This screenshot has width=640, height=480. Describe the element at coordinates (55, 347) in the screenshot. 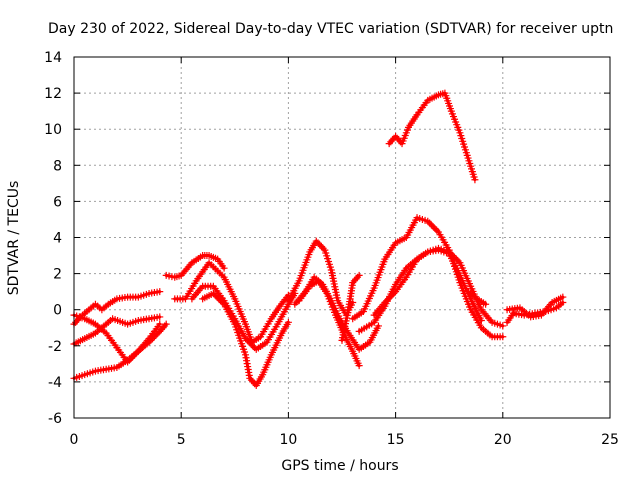

I see `y-tick-label: -2` at that location.